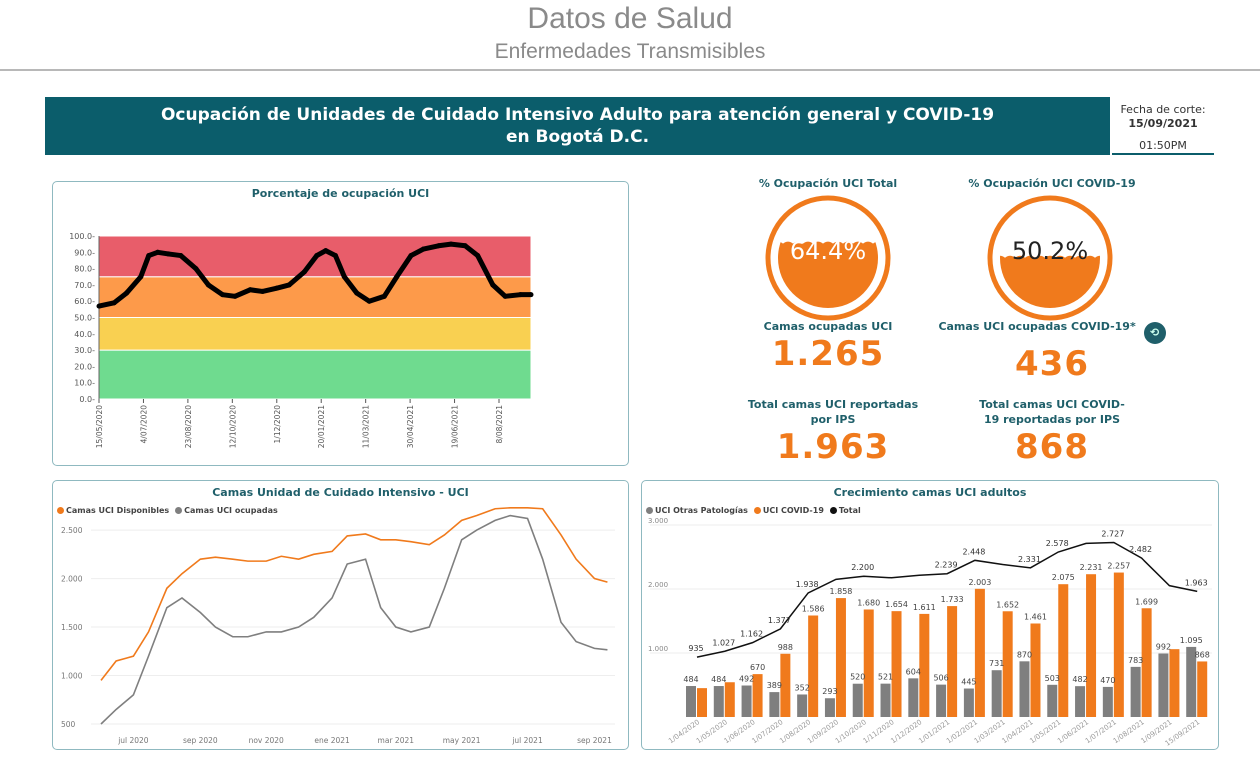  What do you see at coordinates (1052, 331) in the screenshot?
I see `kpi-label: Camas UCI ocupadas COVID-19* ⟲` at bounding box center [1052, 331].